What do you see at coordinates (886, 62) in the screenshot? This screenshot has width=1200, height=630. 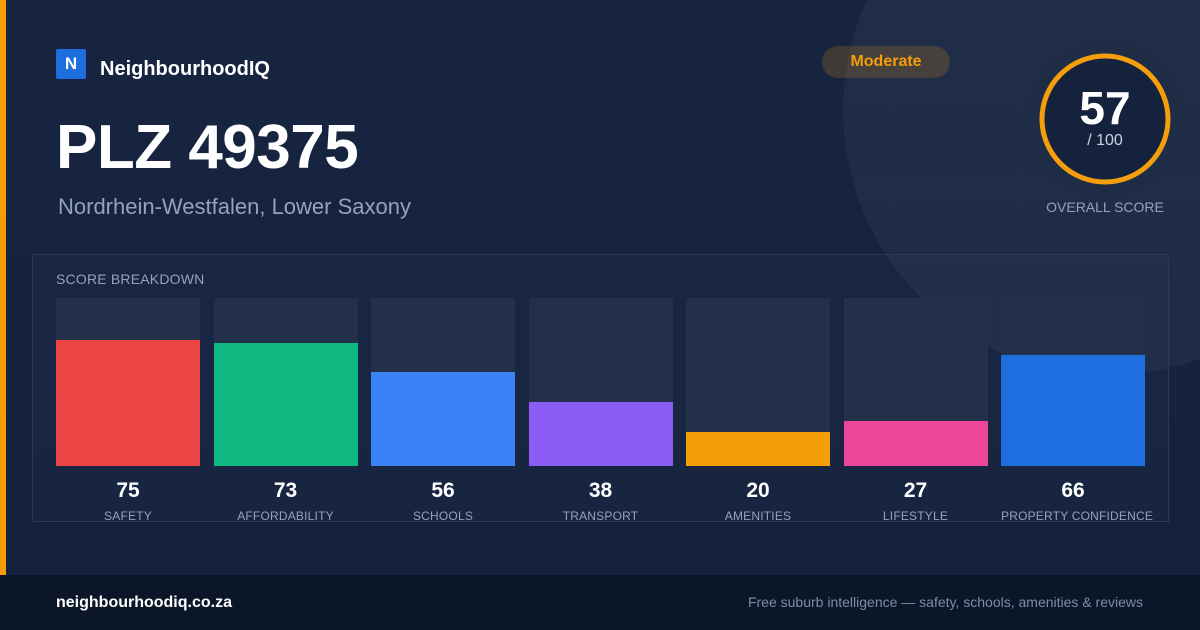 I see `rating-badge: Moderate` at bounding box center [886, 62].